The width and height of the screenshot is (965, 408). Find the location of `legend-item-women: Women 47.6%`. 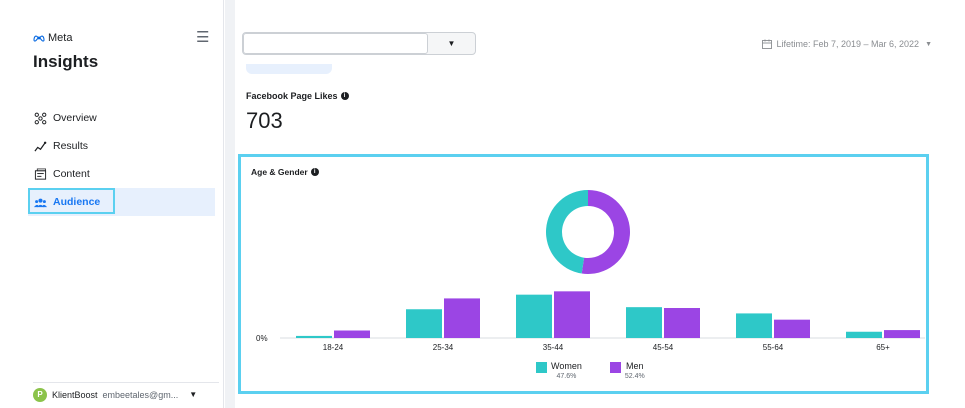

legend-item-women: Women 47.6% is located at coordinates (559, 370).